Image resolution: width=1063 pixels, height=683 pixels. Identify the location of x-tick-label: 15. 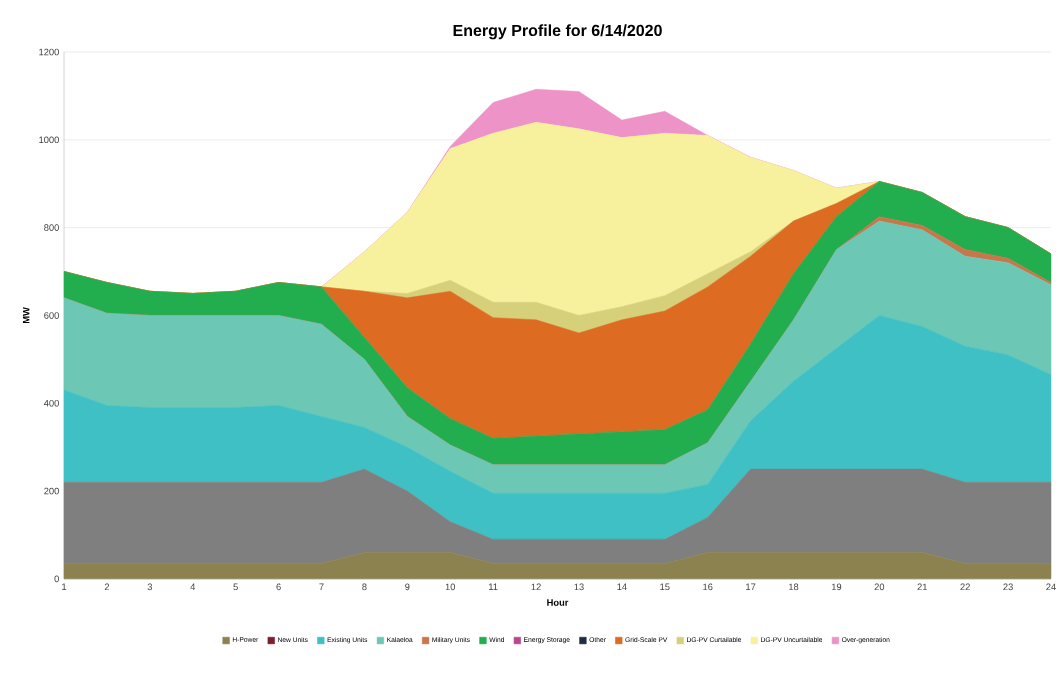
(665, 587).